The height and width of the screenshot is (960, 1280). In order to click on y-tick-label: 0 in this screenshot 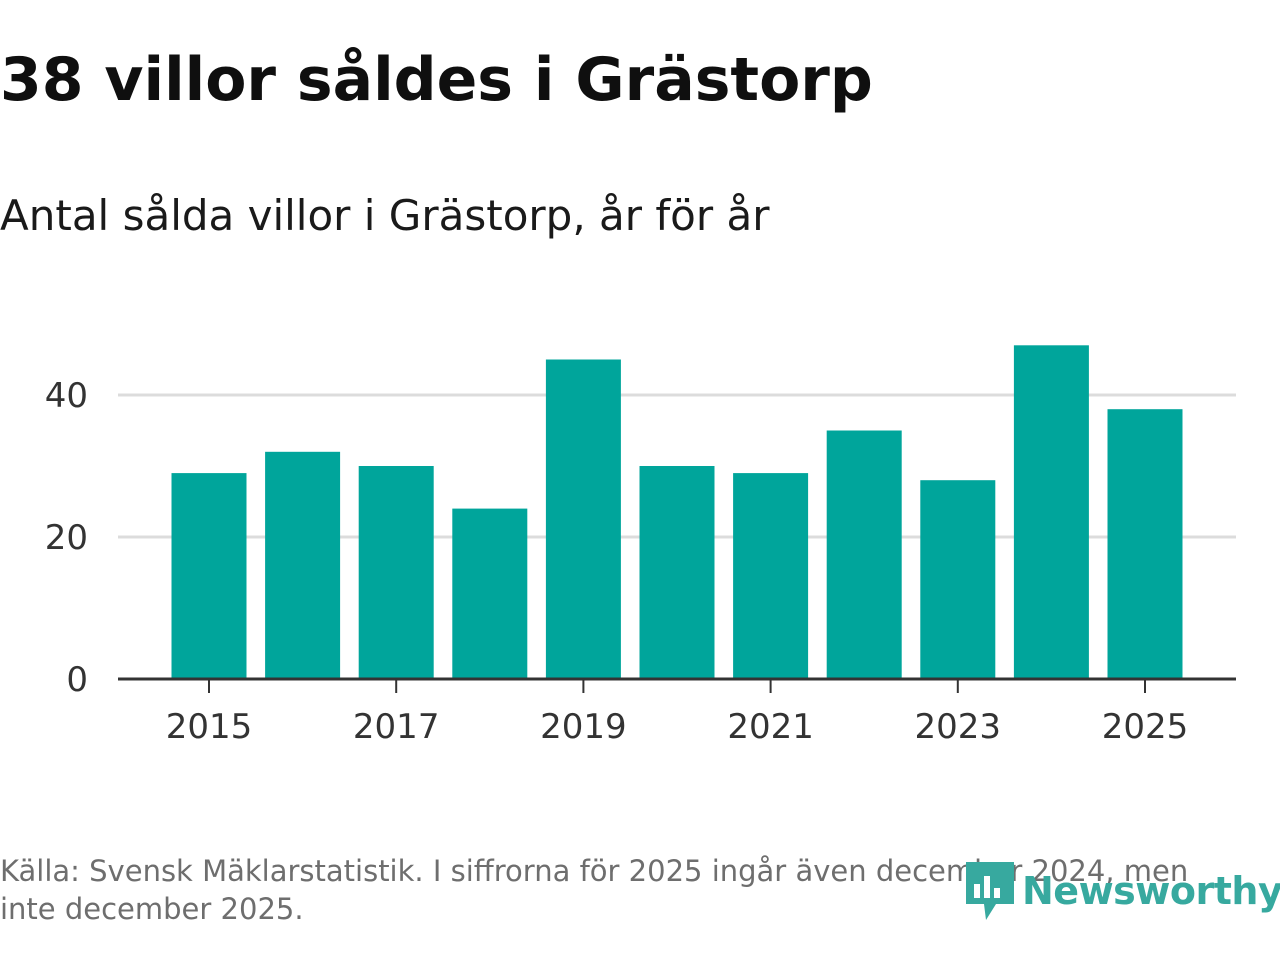, I will do `click(77, 680)`.